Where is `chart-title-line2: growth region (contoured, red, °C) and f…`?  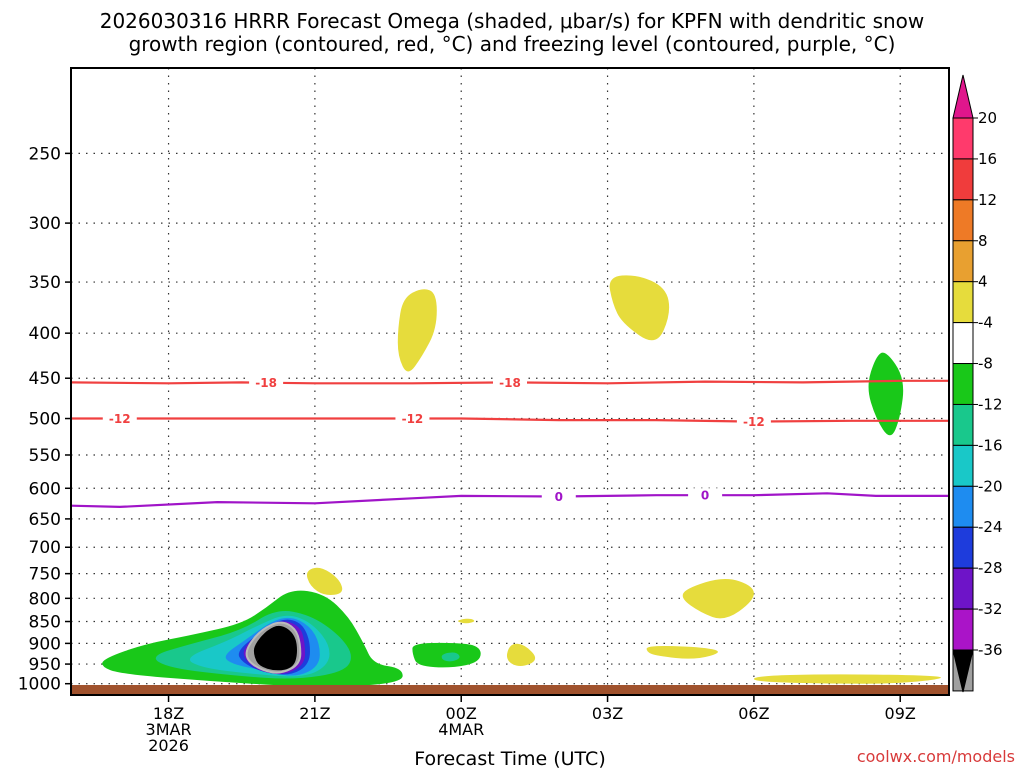
chart-title-line2: growth region (contoured, red, °C) and f… is located at coordinates (512, 44).